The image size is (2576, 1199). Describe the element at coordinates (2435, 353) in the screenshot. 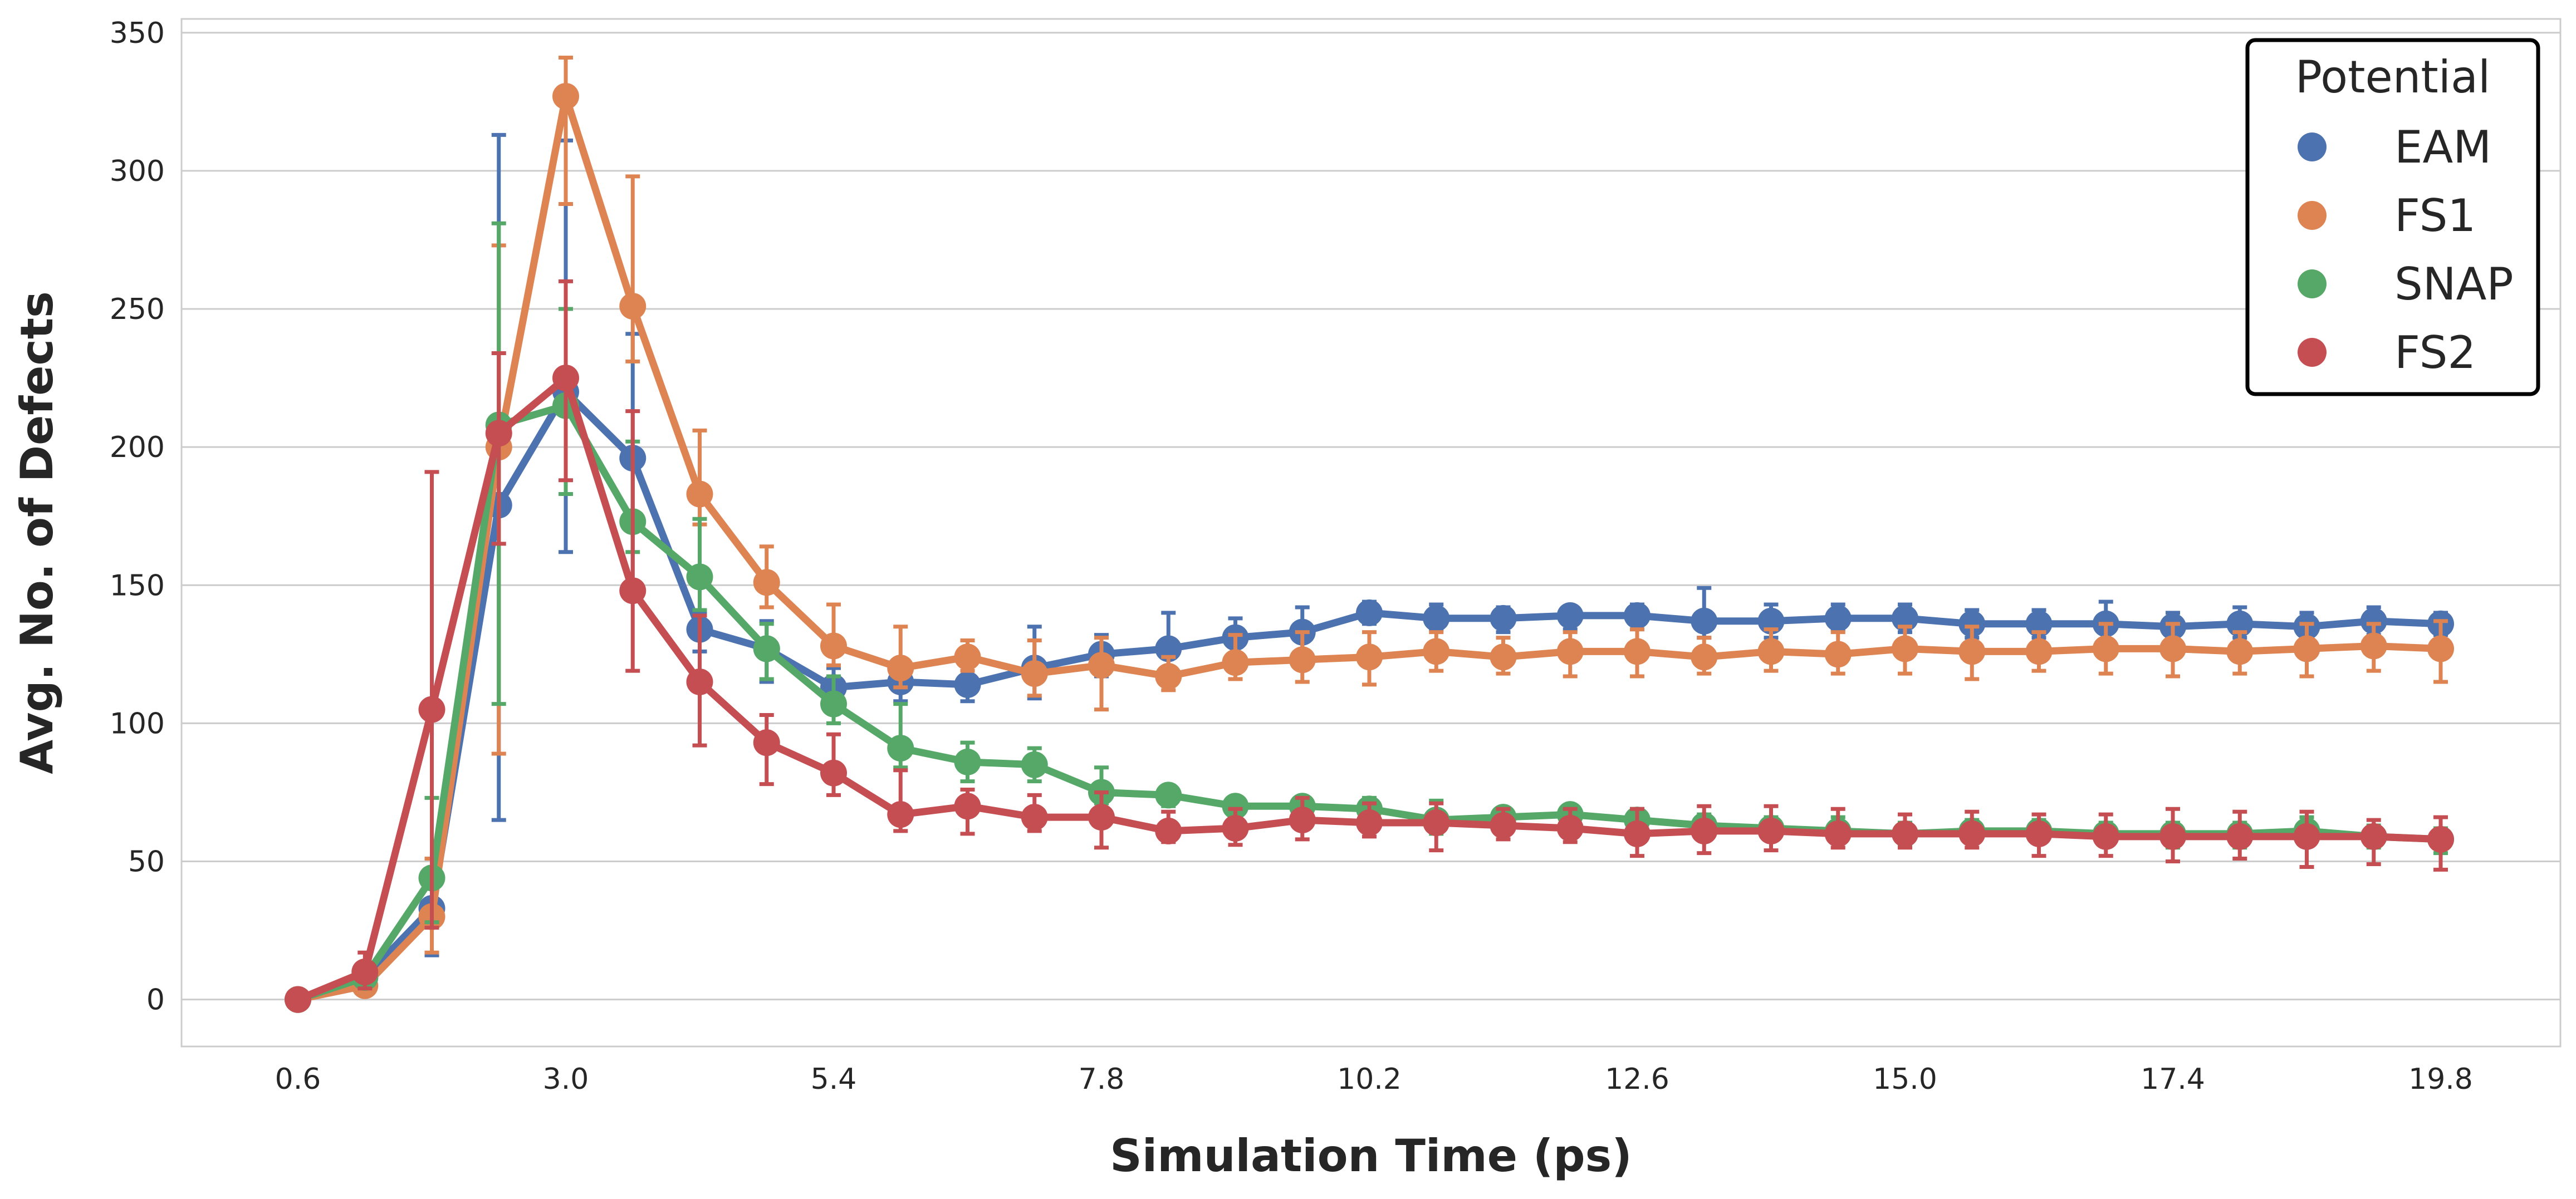

I see `legend-label: FS2` at that location.